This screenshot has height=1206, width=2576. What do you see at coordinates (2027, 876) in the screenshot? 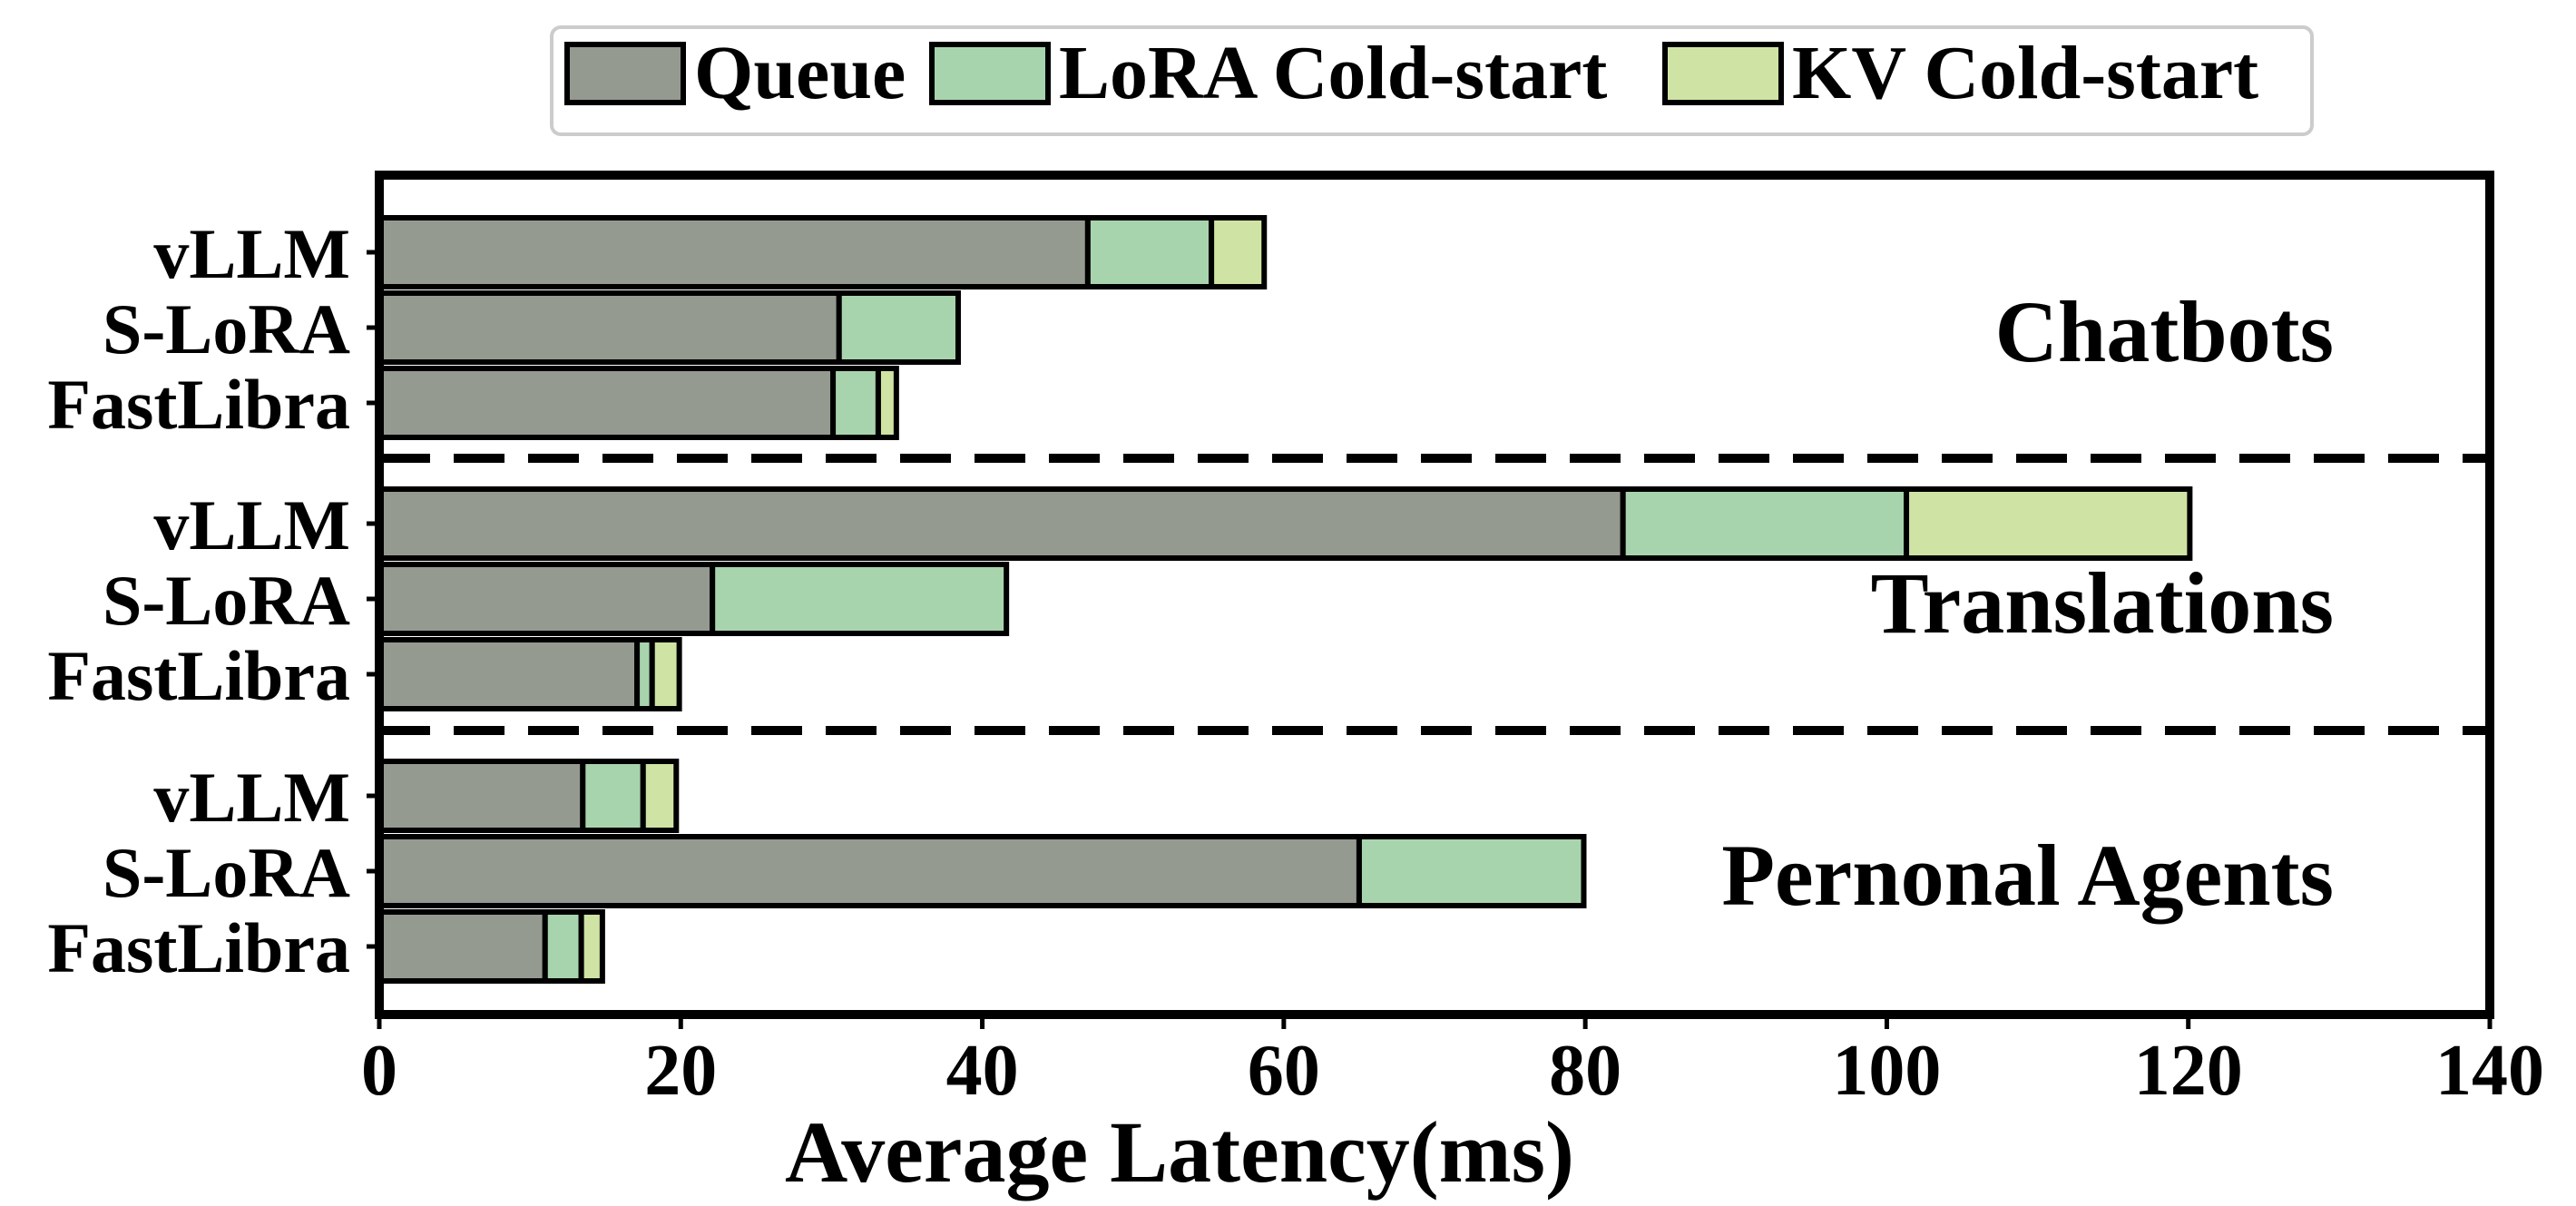
I see `group-label-pernonal-agents: Pernonal Agents` at bounding box center [2027, 876].